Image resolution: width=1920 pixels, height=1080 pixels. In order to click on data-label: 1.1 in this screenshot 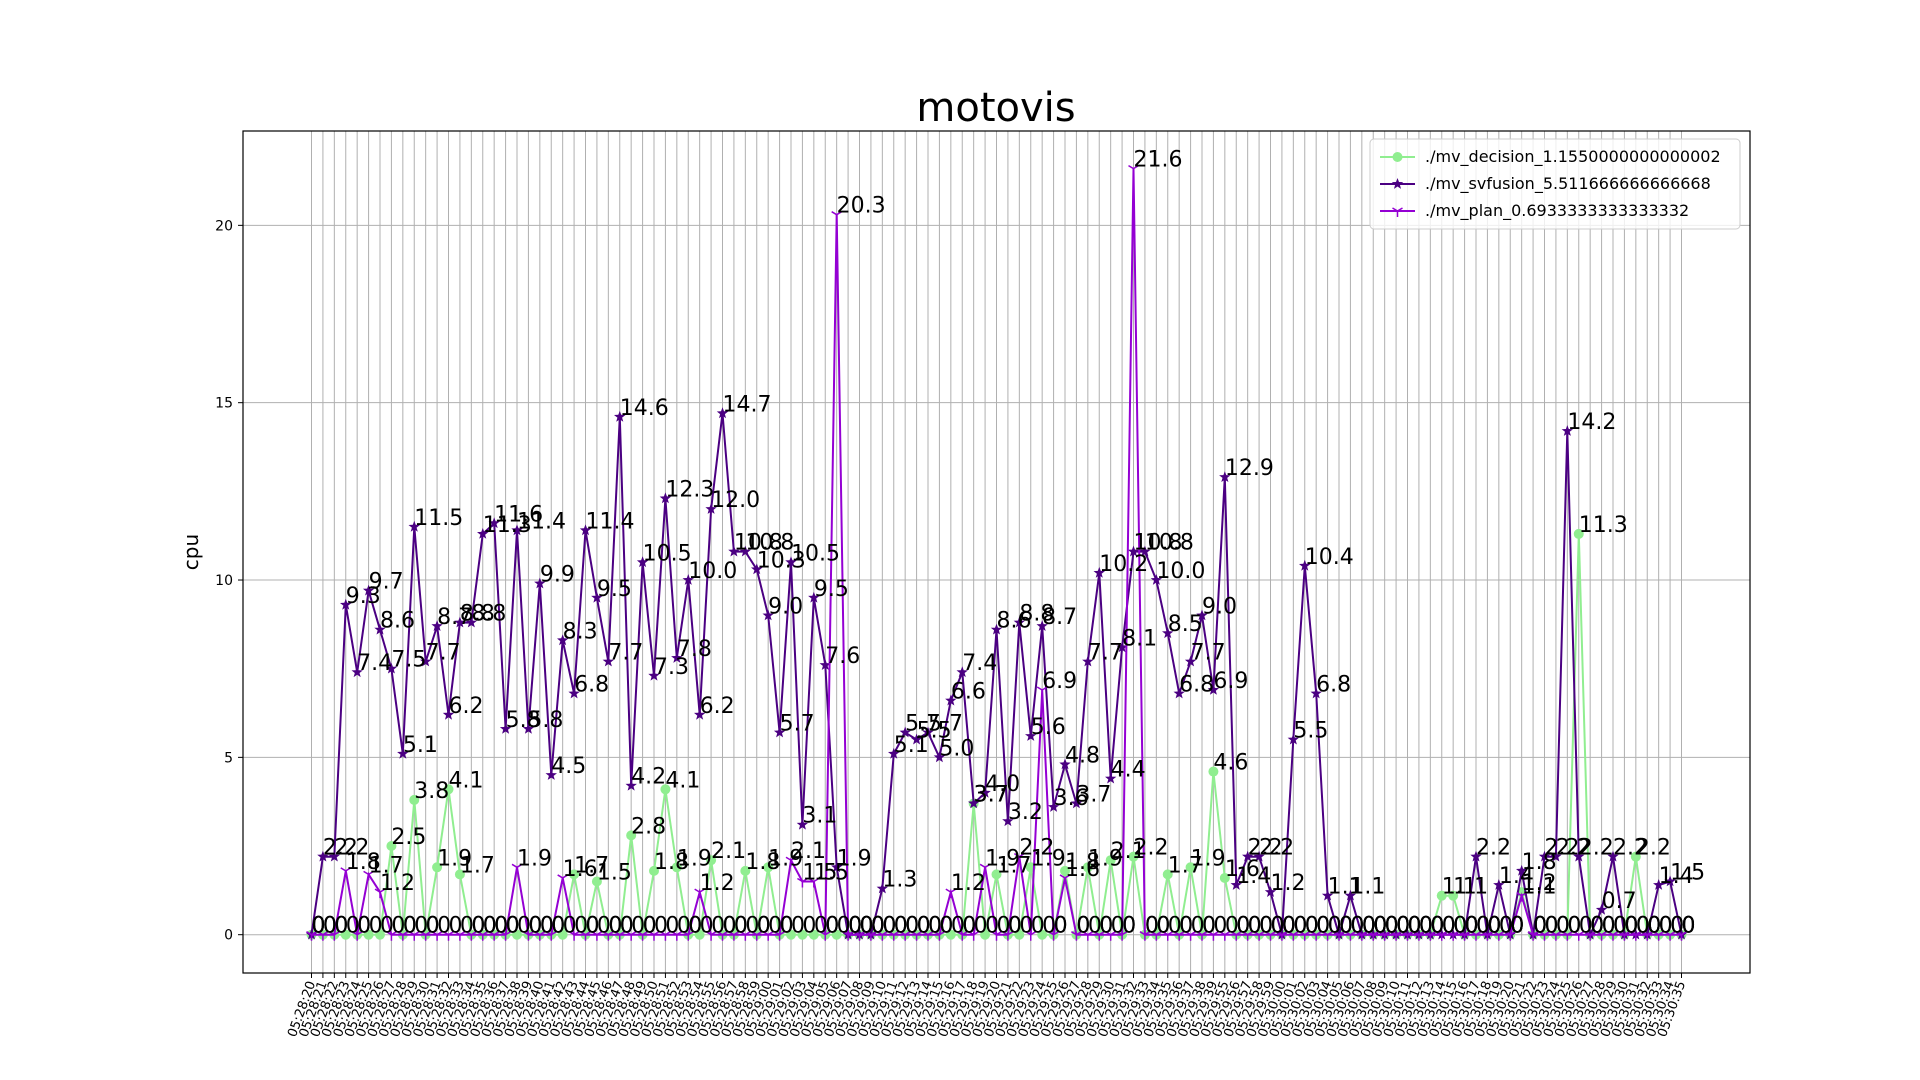, I will do `click(1367, 887)`.